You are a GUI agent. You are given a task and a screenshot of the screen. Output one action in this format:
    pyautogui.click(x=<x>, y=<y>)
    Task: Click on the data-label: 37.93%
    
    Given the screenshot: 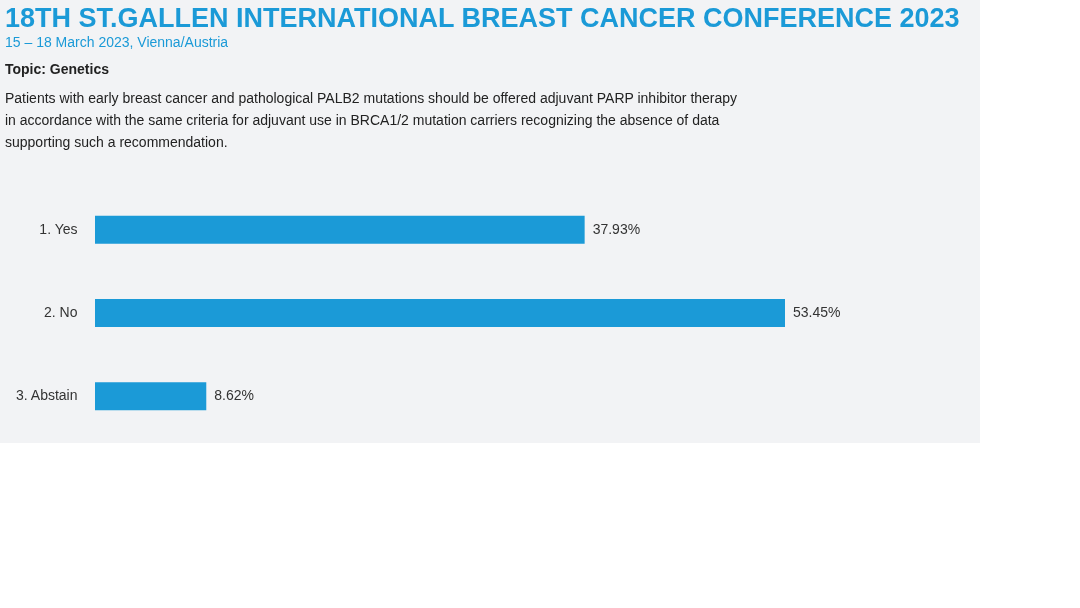 What is the action you would take?
    pyautogui.click(x=616, y=228)
    